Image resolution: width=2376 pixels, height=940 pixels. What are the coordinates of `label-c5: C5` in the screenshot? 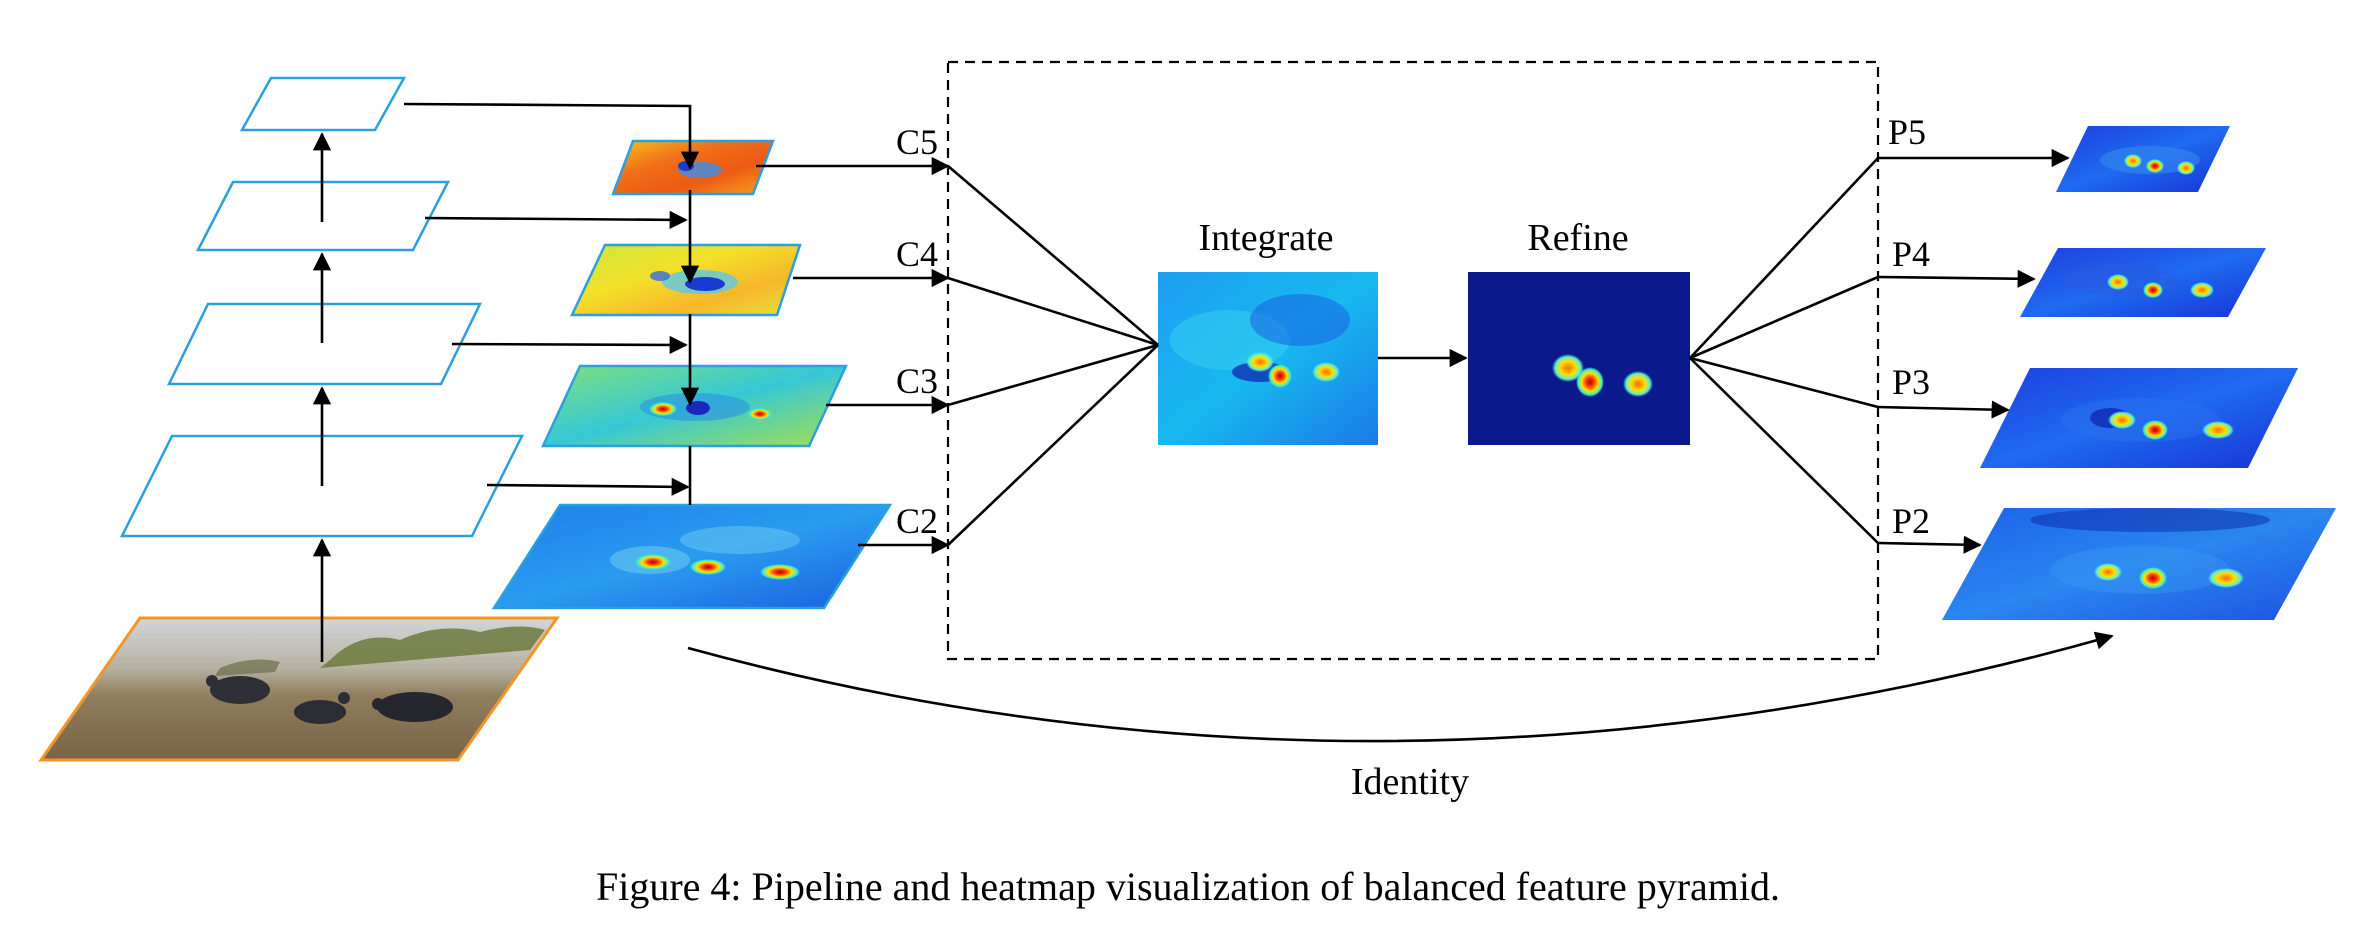 It's located at (917, 142).